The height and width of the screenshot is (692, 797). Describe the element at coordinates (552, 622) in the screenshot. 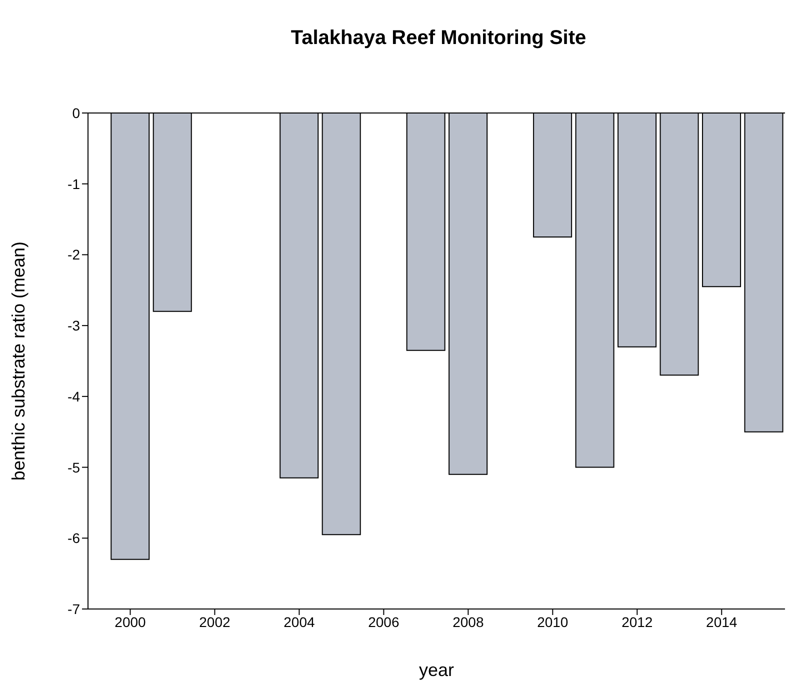

I see `x-tick-label: 2010` at that location.